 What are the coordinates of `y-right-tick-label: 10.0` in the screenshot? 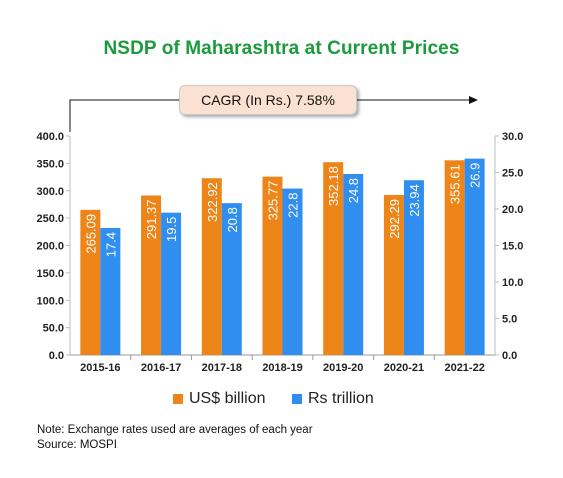 It's located at (512, 283).